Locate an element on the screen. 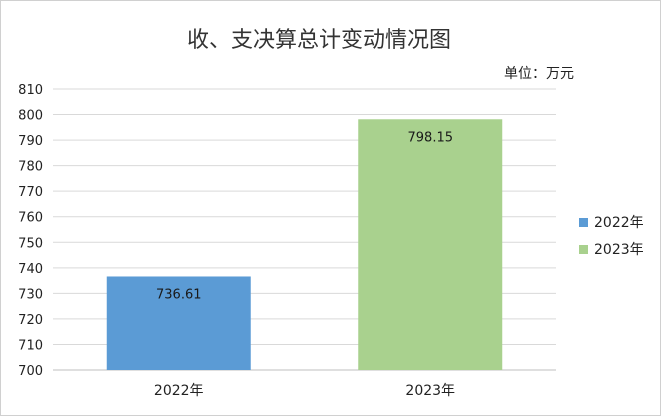 Image resolution: width=661 pixels, height=416 pixels. y-tick-label: 750 is located at coordinates (30, 243).